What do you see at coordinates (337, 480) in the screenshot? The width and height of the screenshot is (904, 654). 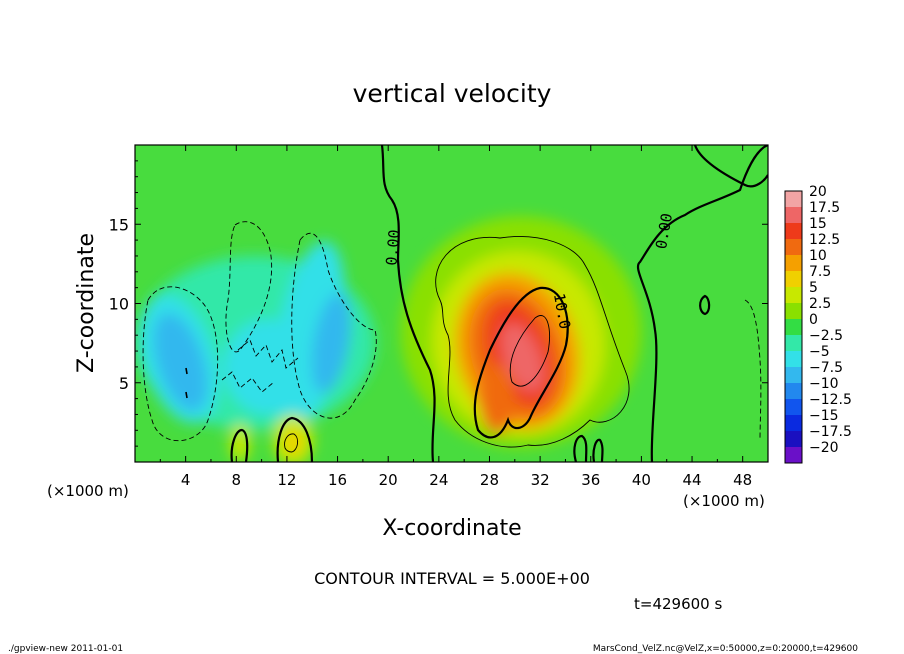 I see `x-tick-label: 16` at bounding box center [337, 480].